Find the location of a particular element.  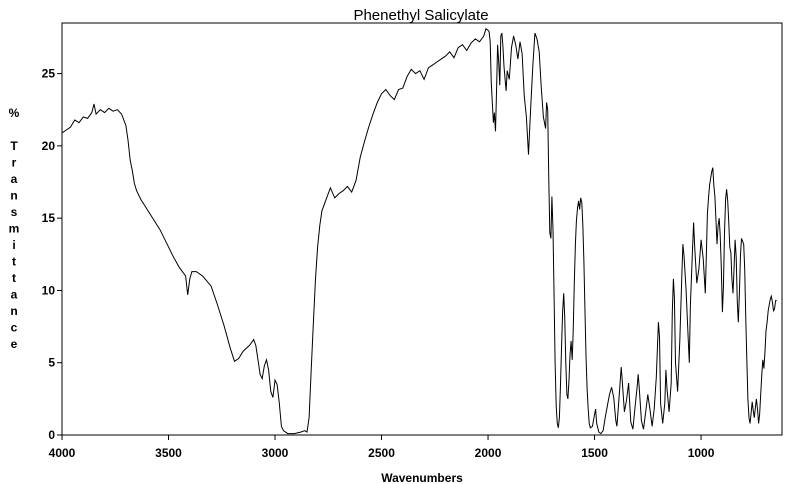

x-tick-label: 1500 is located at coordinates (594, 453).